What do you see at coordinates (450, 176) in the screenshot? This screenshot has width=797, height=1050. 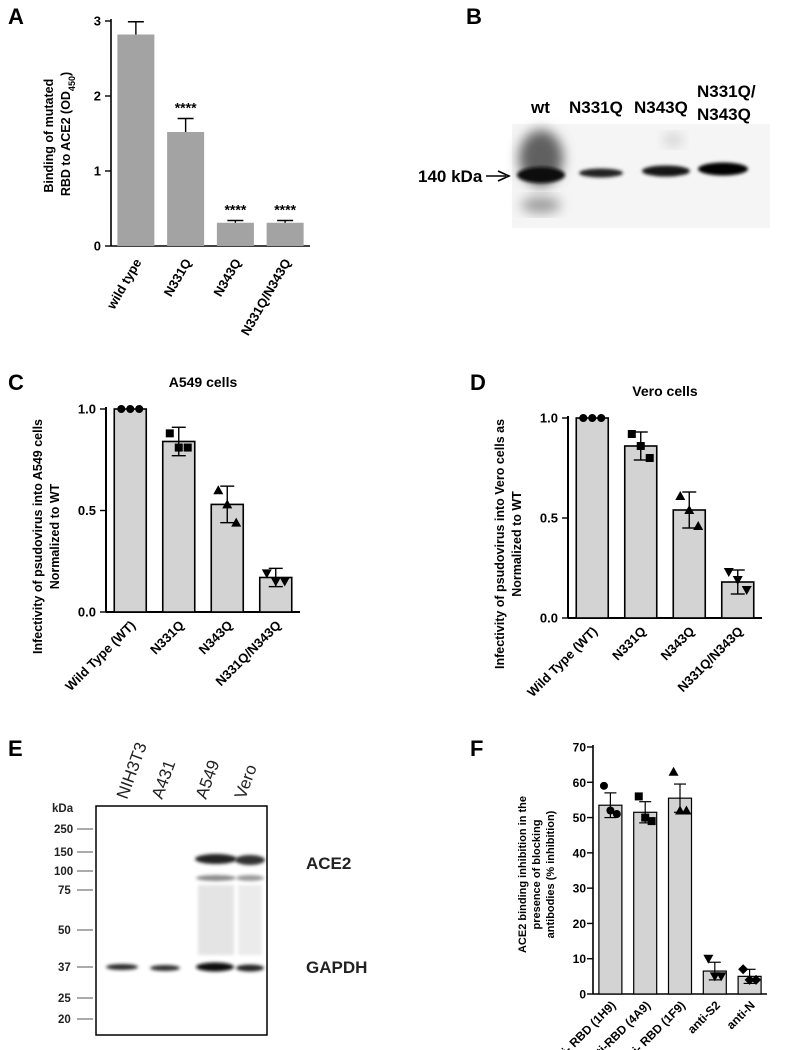 I see `blot-b-marker-label: 140 kDa` at bounding box center [450, 176].